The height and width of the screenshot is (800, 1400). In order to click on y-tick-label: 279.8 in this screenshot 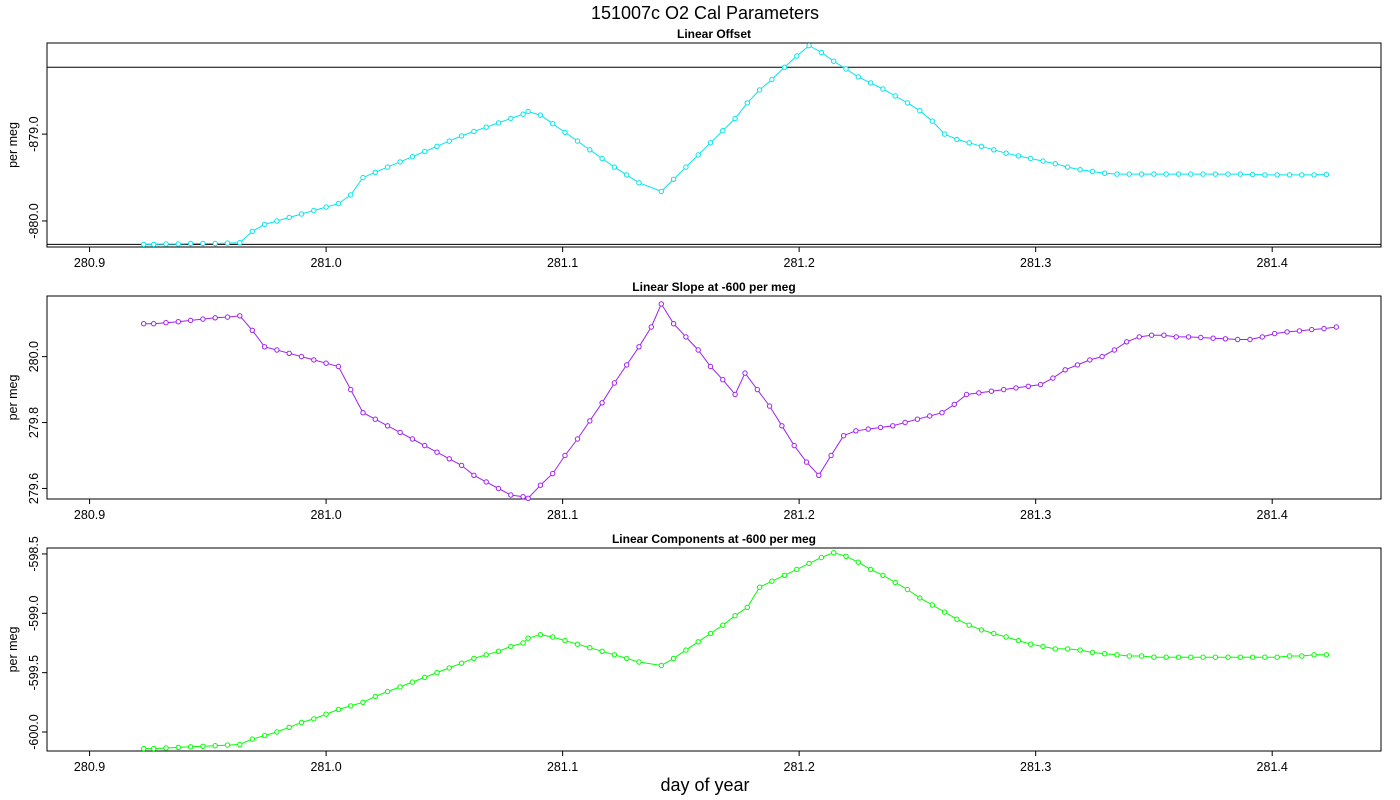, I will do `click(34, 422)`.